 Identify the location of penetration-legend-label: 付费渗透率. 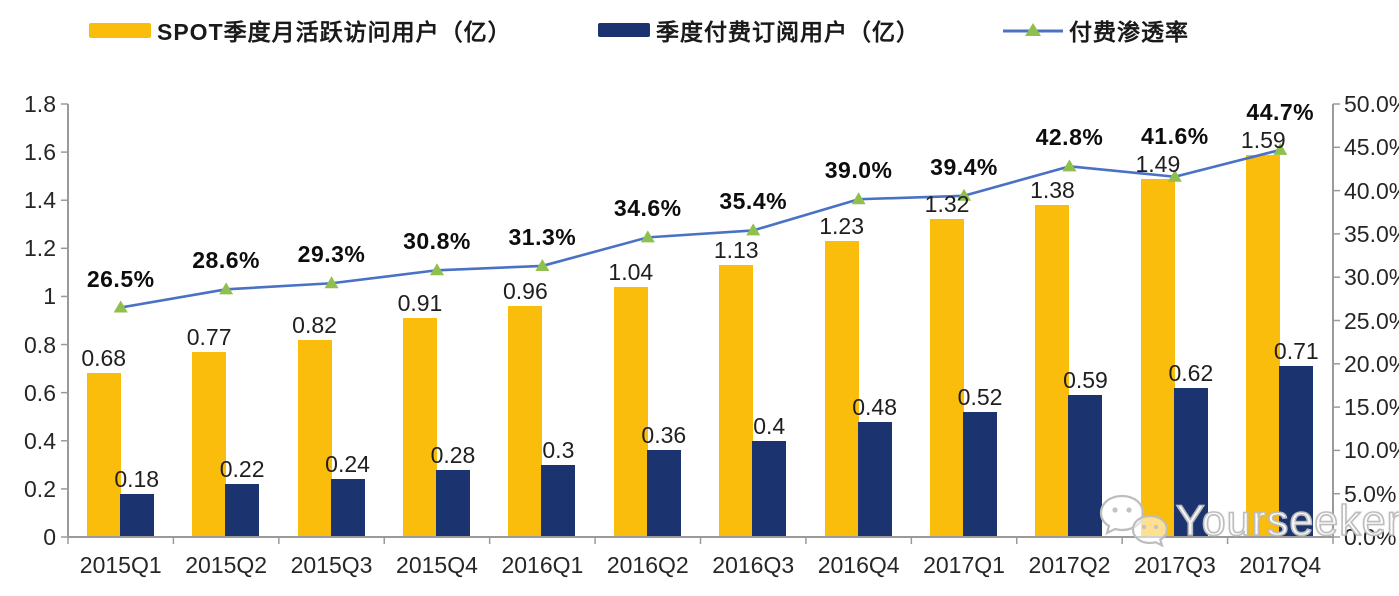
(1129, 32).